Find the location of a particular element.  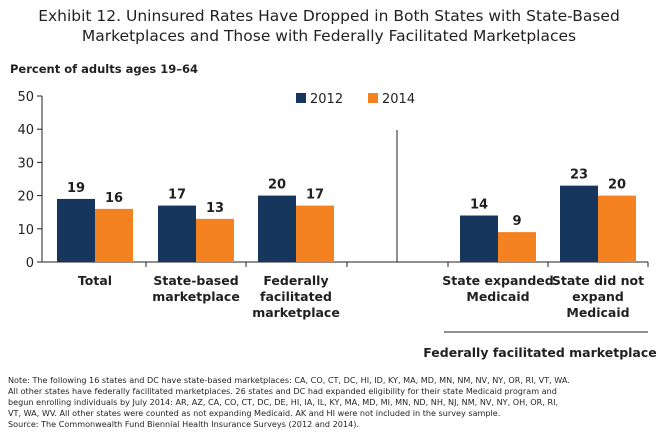

data-label-2012: 23 is located at coordinates (579, 175).